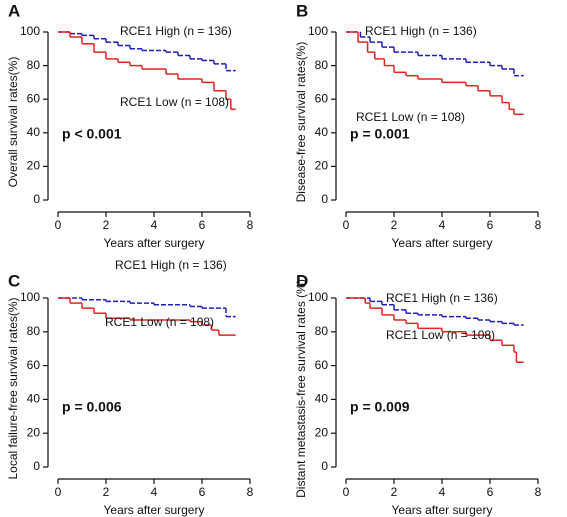 Image resolution: width=567 pixels, height=517 pixels. Describe the element at coordinates (14, 280) in the screenshot. I see `panel-label: C` at that location.